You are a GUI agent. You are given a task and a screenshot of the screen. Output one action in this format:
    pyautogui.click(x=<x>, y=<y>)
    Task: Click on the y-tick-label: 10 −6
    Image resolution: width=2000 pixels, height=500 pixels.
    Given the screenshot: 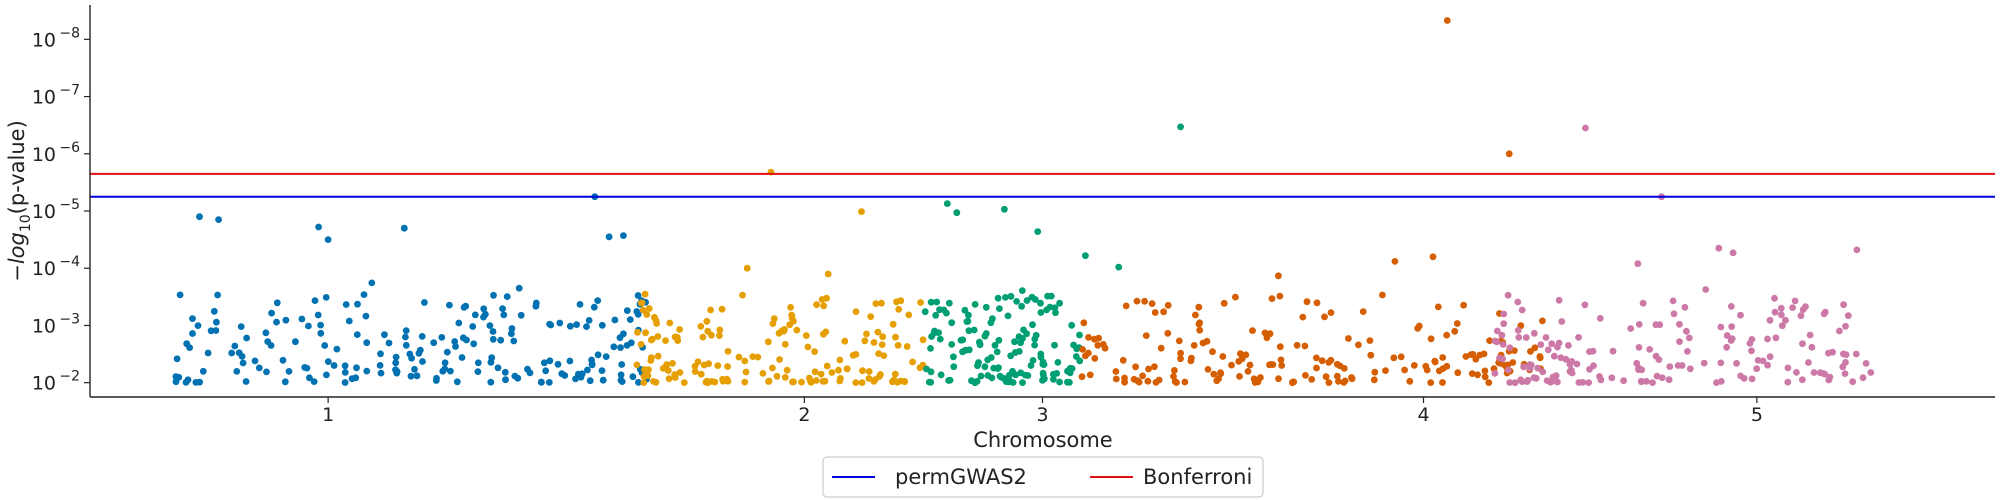 What is the action you would take?
    pyautogui.click(x=56, y=153)
    